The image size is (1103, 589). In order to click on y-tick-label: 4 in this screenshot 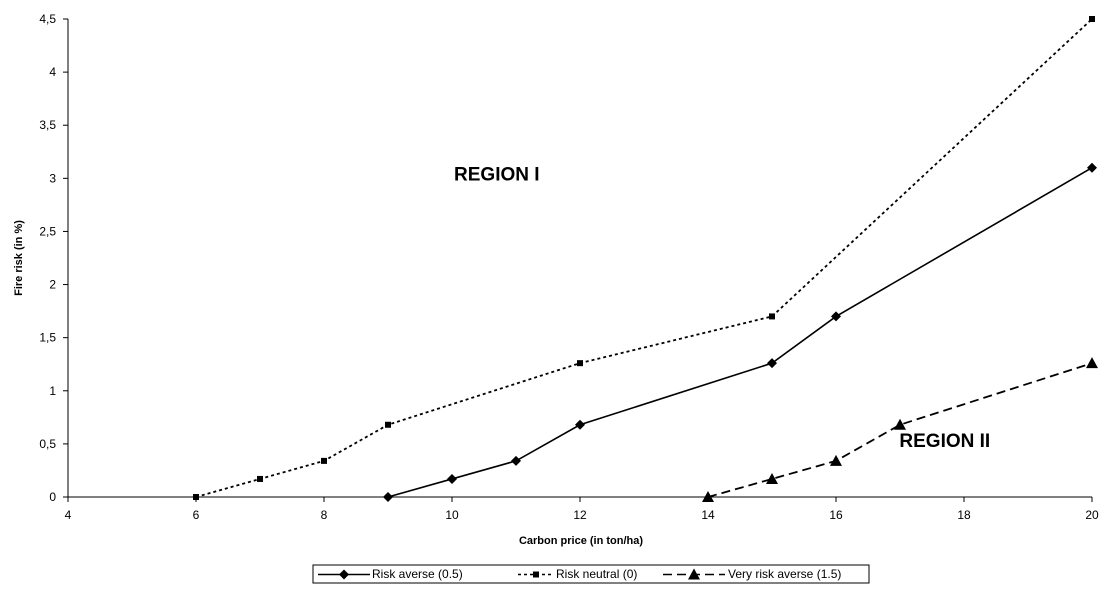, I will do `click(52, 72)`.